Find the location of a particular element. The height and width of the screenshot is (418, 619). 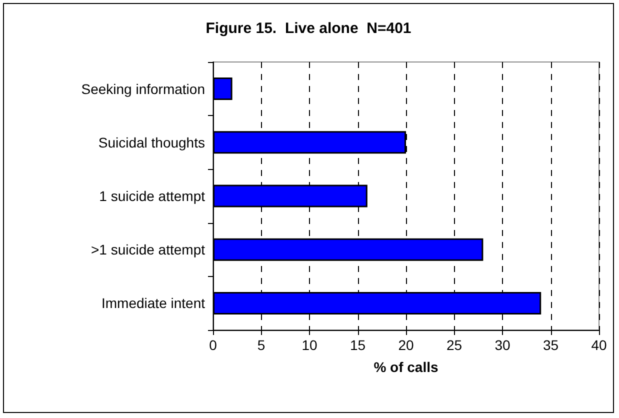

x-tick-label: 25 is located at coordinates (454, 345).